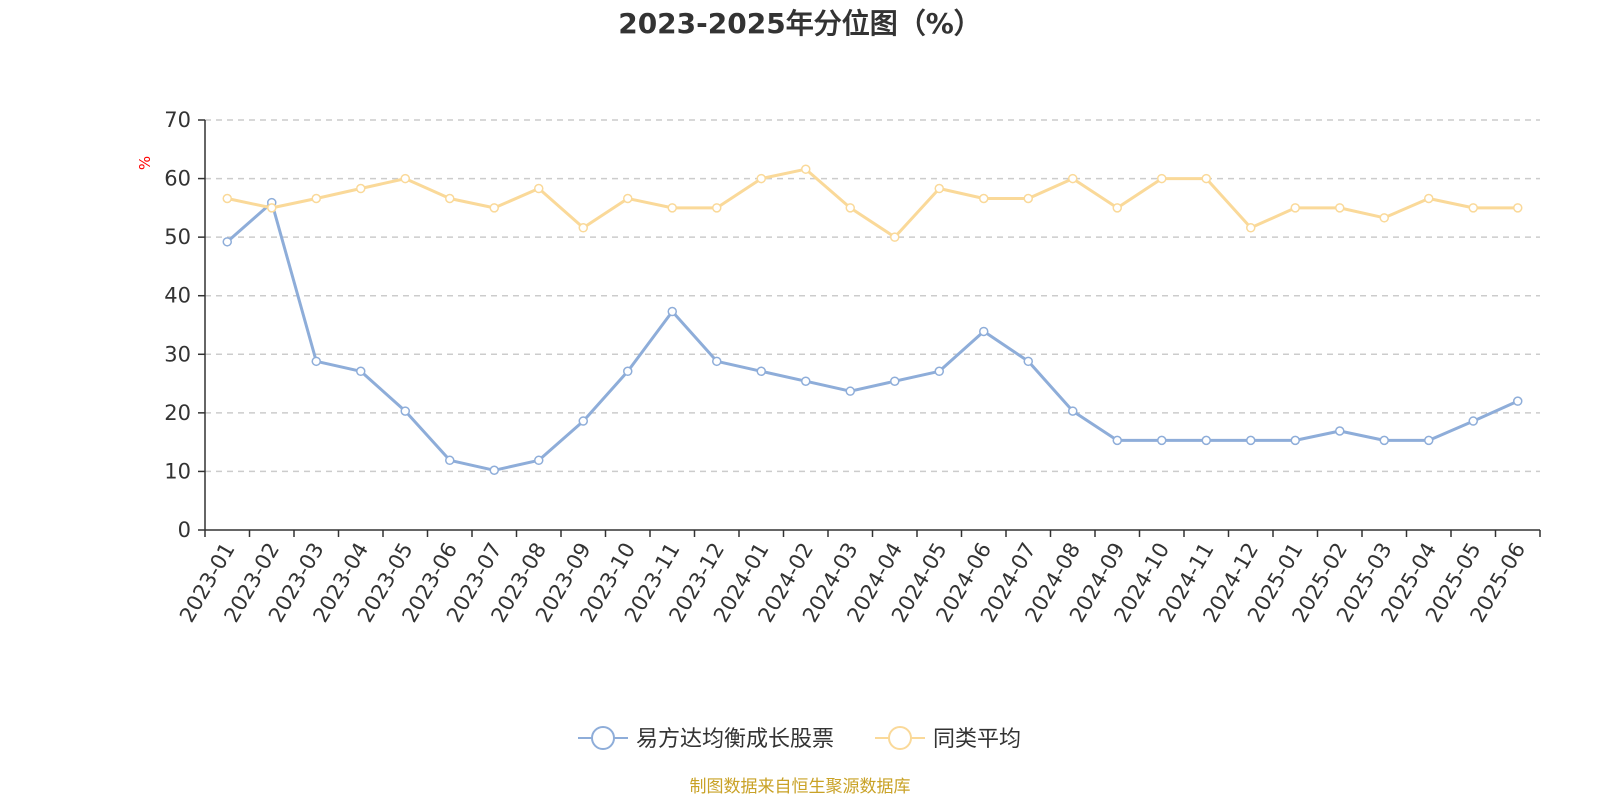  Describe the element at coordinates (177, 325) in the screenshot. I see `y-tick-labels: 0 10 20 30 40 50 60 70` at that location.